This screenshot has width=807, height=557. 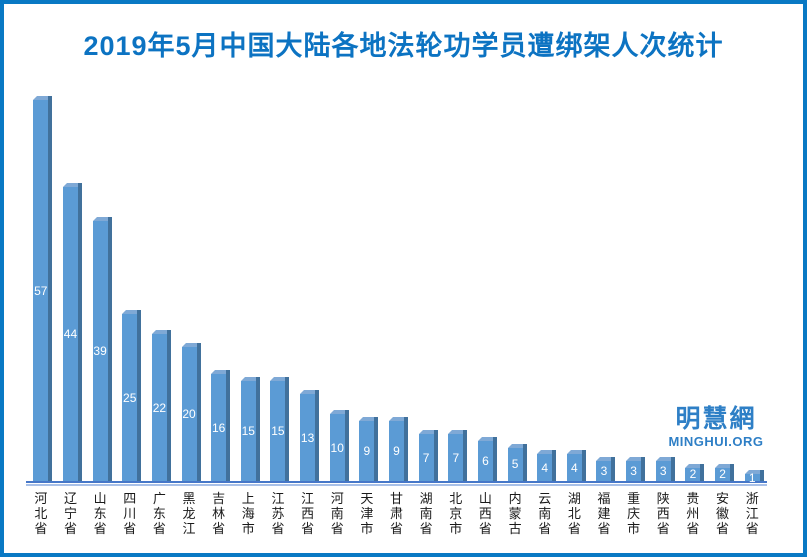 I want to click on bar-value-label: 44, so click(x=70, y=334).